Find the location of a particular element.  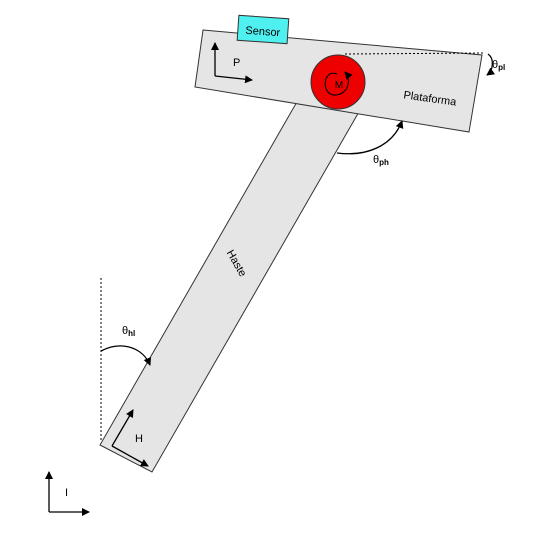

angle-hl-arc is located at coordinates (126, 355).